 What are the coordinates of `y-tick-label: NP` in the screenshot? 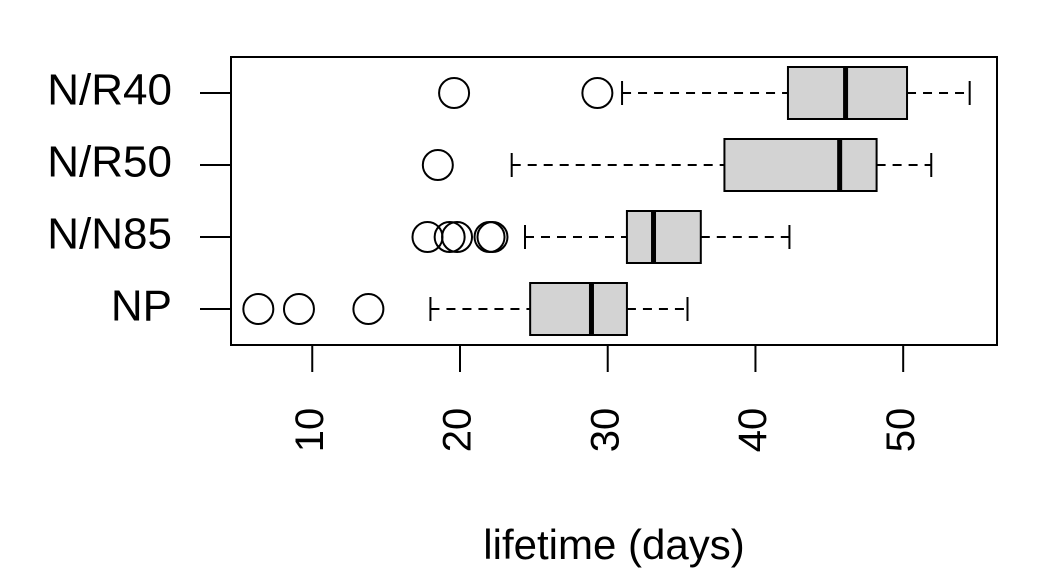 It's located at (141, 306).